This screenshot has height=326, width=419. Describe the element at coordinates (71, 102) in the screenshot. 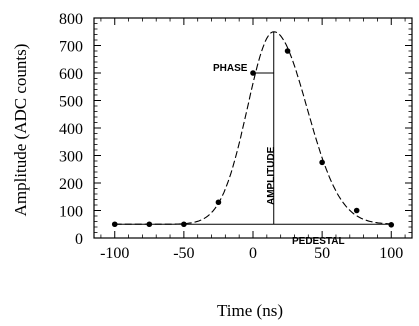

I see `y-tick-label: 500` at that location.